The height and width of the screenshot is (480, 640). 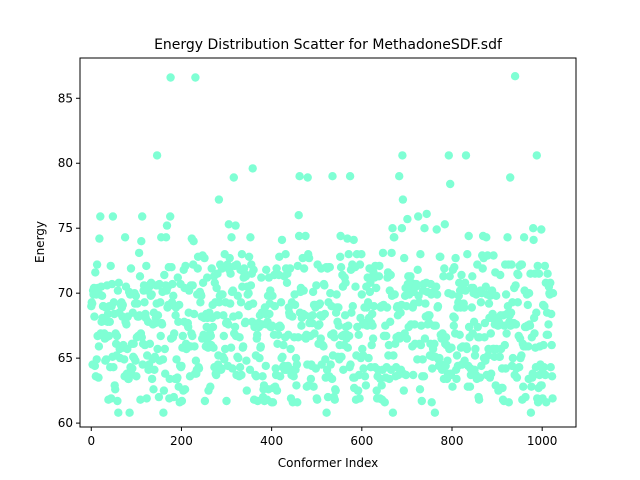 I want to click on x-tick-label: 1000, so click(x=542, y=441).